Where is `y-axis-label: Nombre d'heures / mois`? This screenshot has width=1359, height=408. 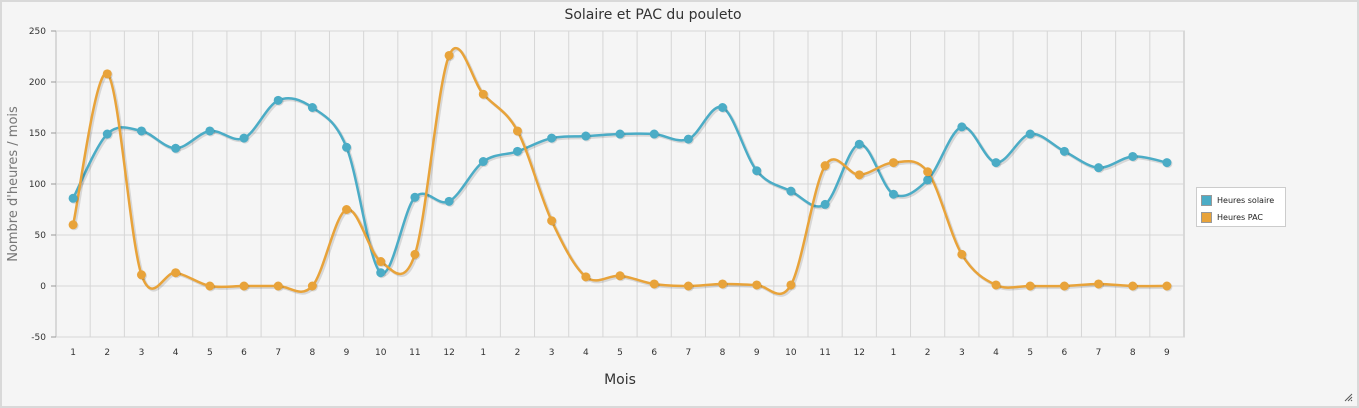 y-axis-label: Nombre d'heures / mois is located at coordinates (13, 184).